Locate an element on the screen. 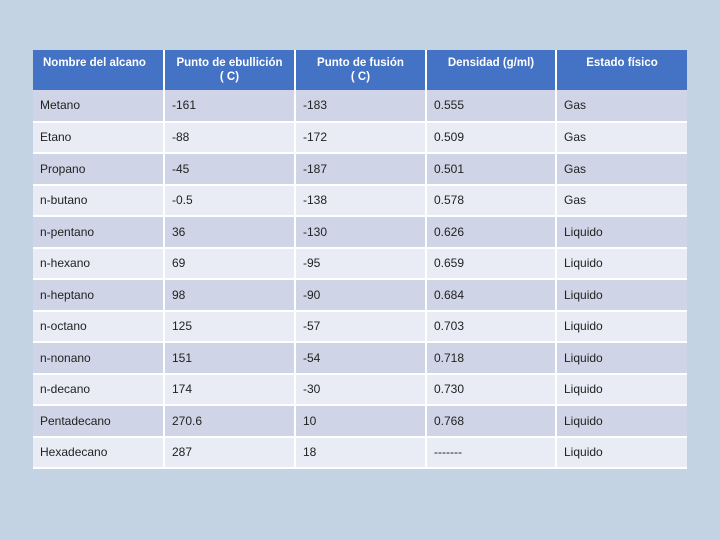 Image resolution: width=720 pixels, height=540 pixels. cell-fusion: -54 is located at coordinates (361, 358).